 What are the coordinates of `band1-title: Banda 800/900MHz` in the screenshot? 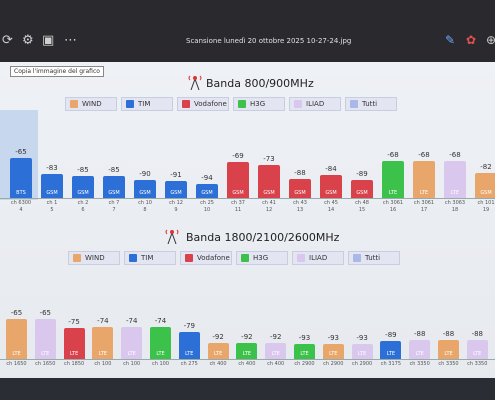 It's located at (260, 83).